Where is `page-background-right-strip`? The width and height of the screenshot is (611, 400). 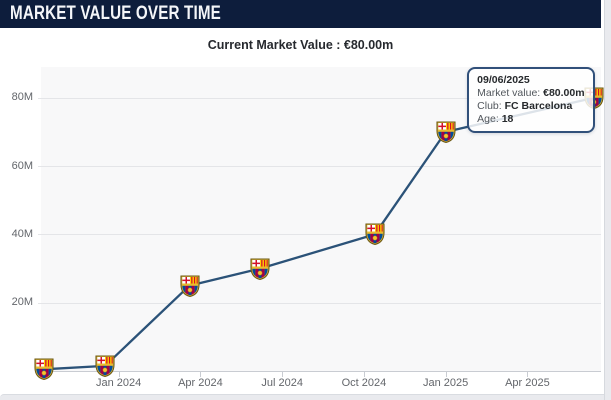 page-background-right-strip is located at coordinates (607, 200).